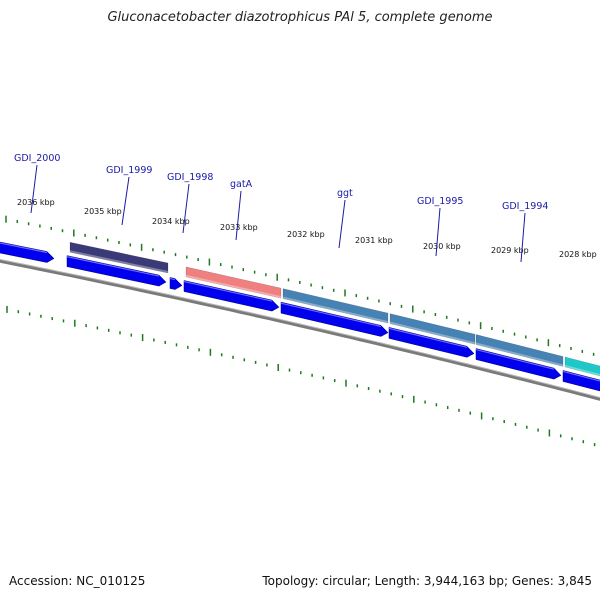  I want to click on cog-bar-GDI_1994, so click(519, 350).